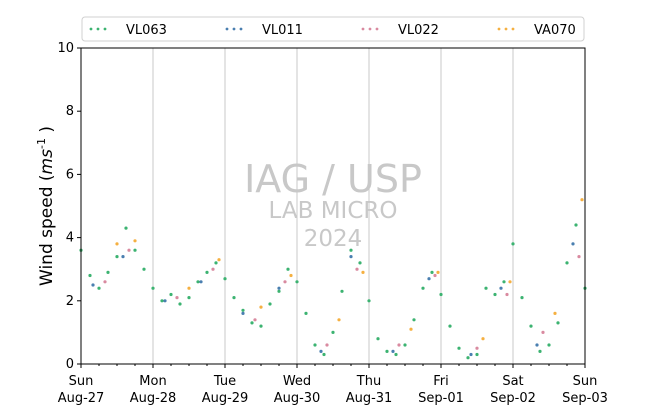  Describe the element at coordinates (65, 48) in the screenshot. I see `y-tick-label: 10` at that location.